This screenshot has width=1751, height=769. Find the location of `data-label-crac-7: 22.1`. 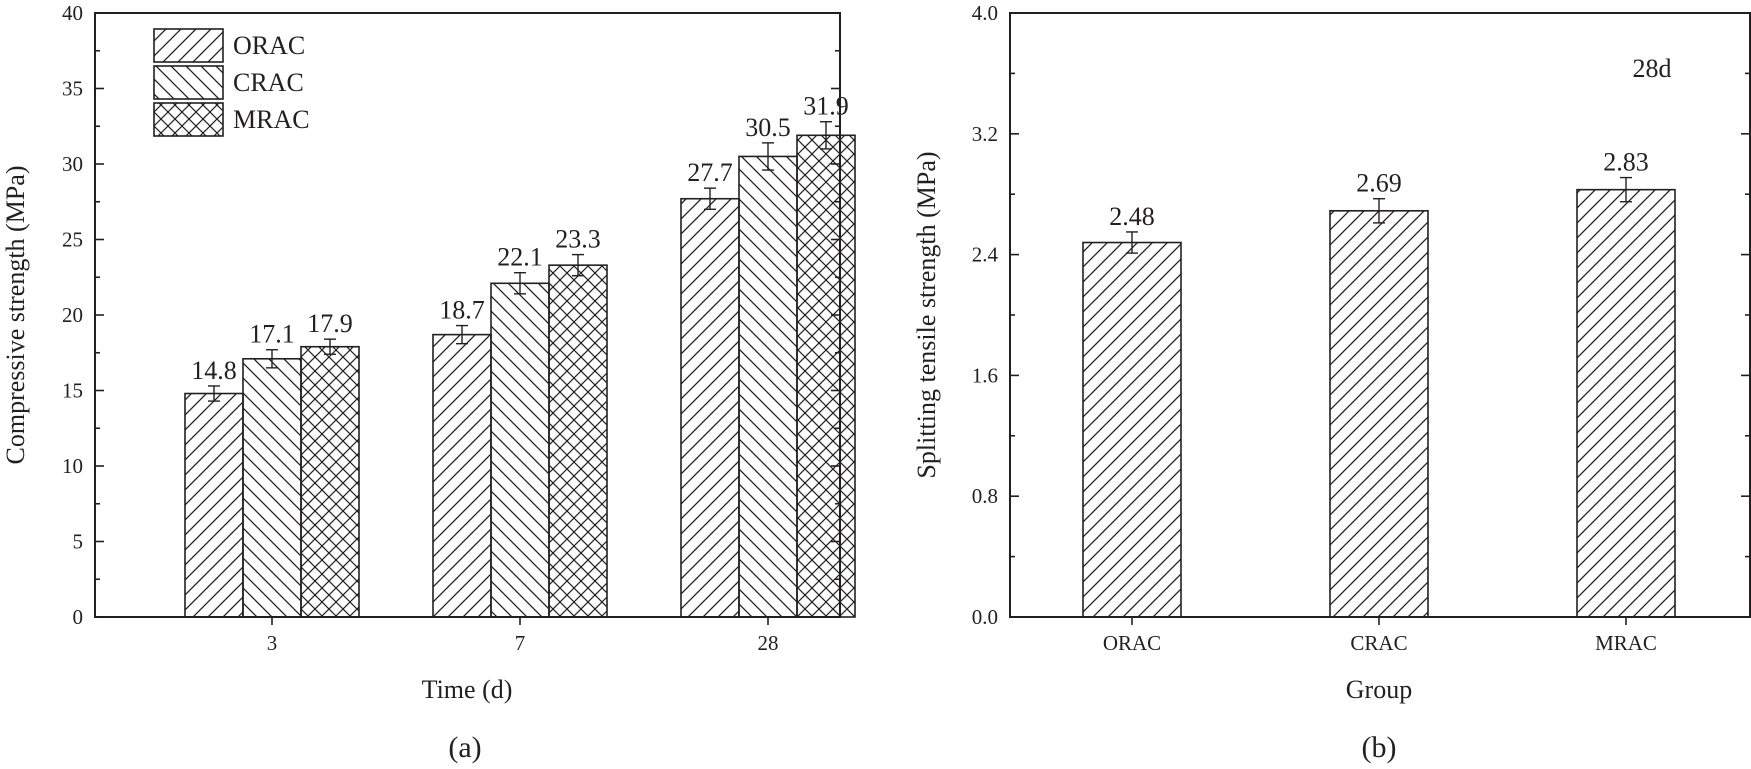

data-label-crac-7: 22.1 is located at coordinates (520, 257).